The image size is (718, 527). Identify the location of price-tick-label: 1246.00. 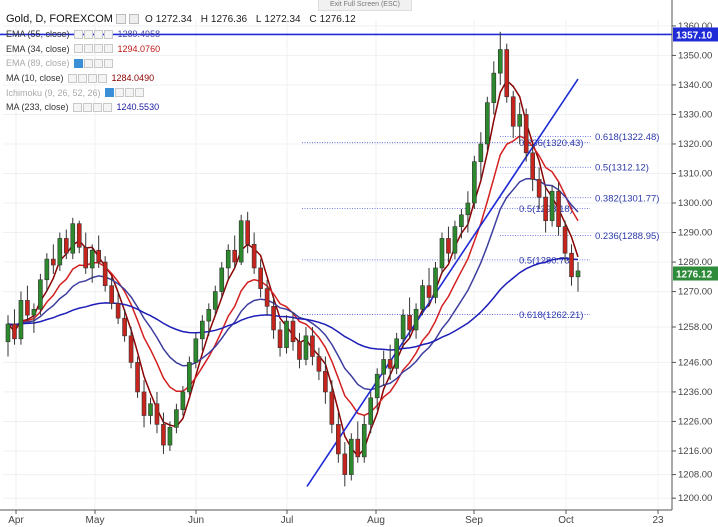
(695, 362).